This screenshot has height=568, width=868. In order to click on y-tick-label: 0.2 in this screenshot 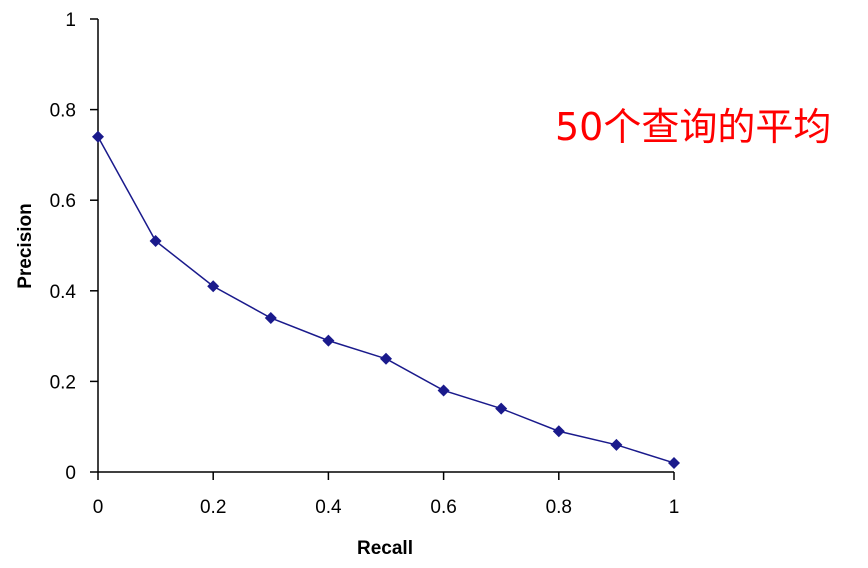, I will do `click(63, 382)`.